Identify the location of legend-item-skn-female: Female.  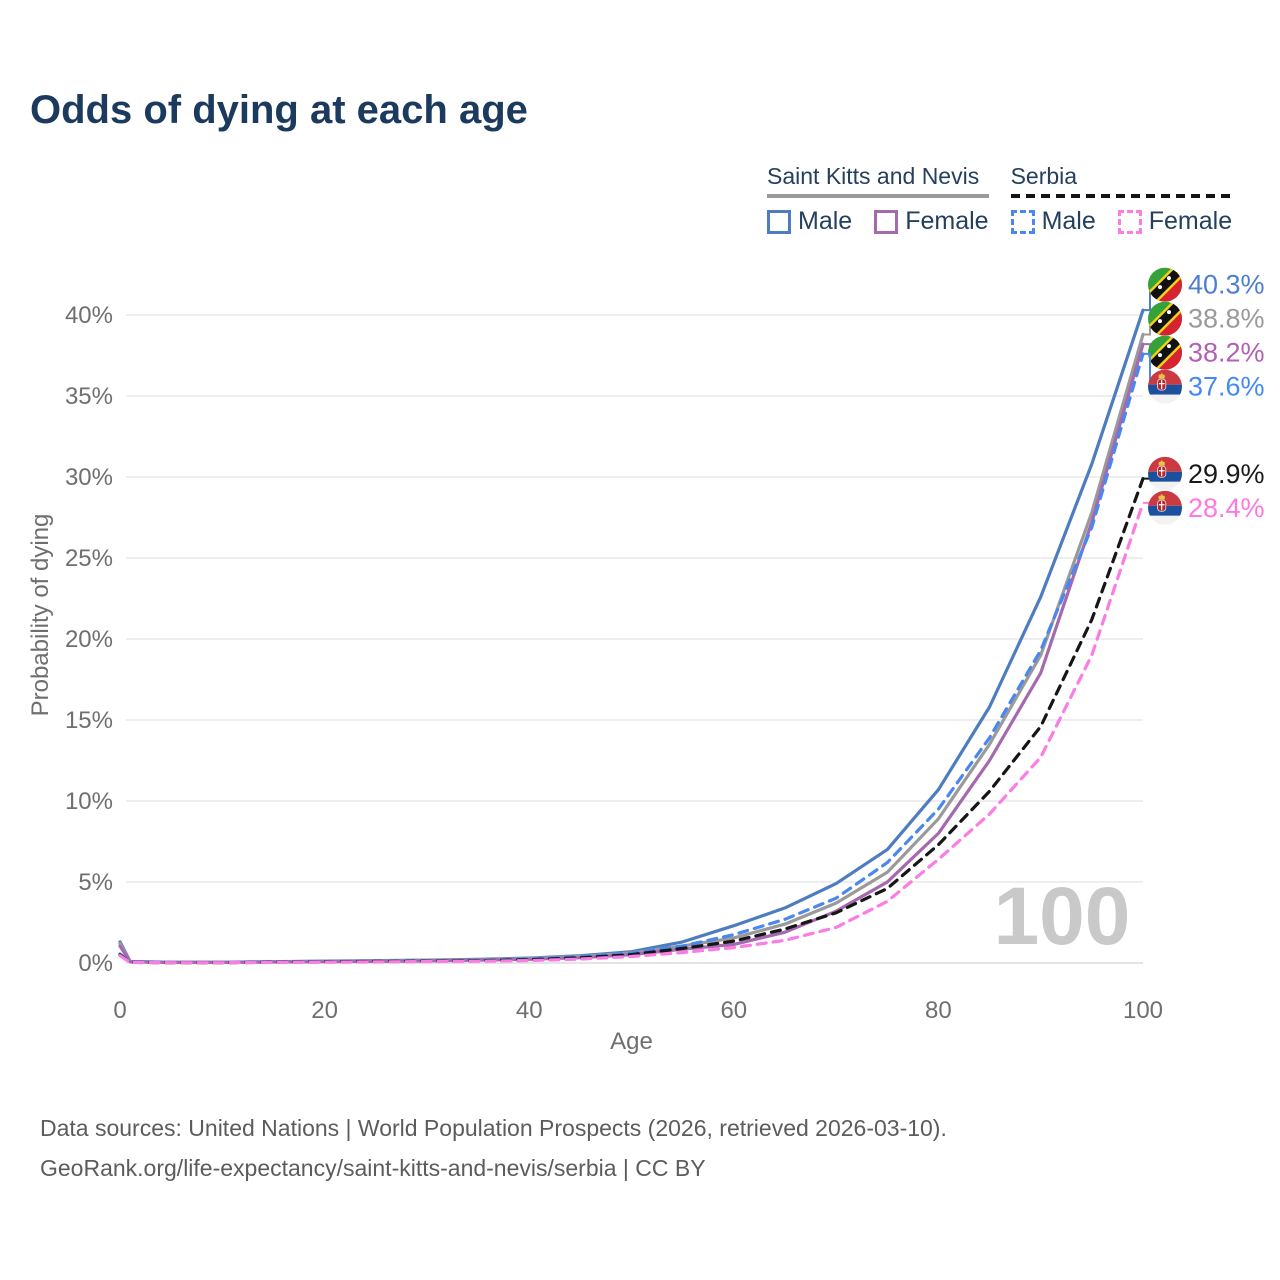
(931, 221).